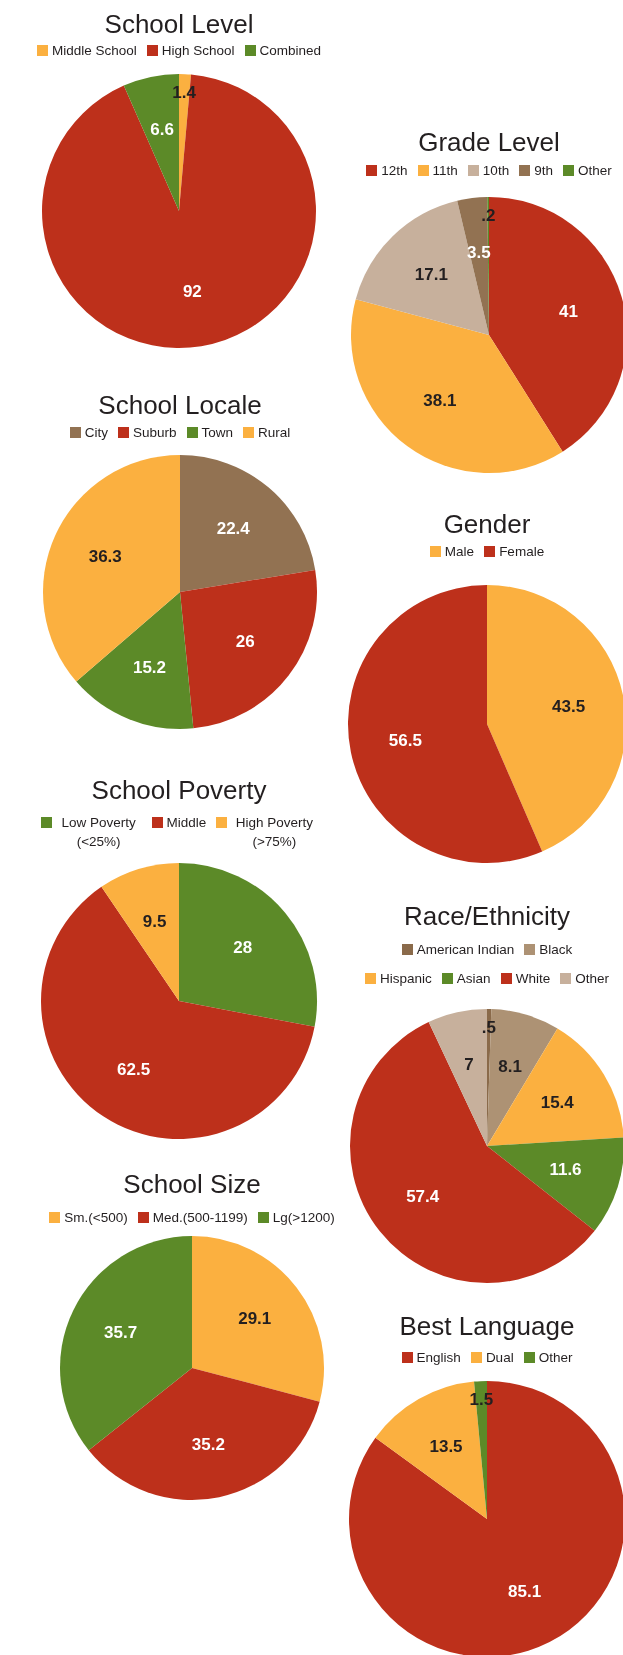 The height and width of the screenshot is (1655, 623). What do you see at coordinates (405, 740) in the screenshot?
I see `data-label: 56.5` at bounding box center [405, 740].